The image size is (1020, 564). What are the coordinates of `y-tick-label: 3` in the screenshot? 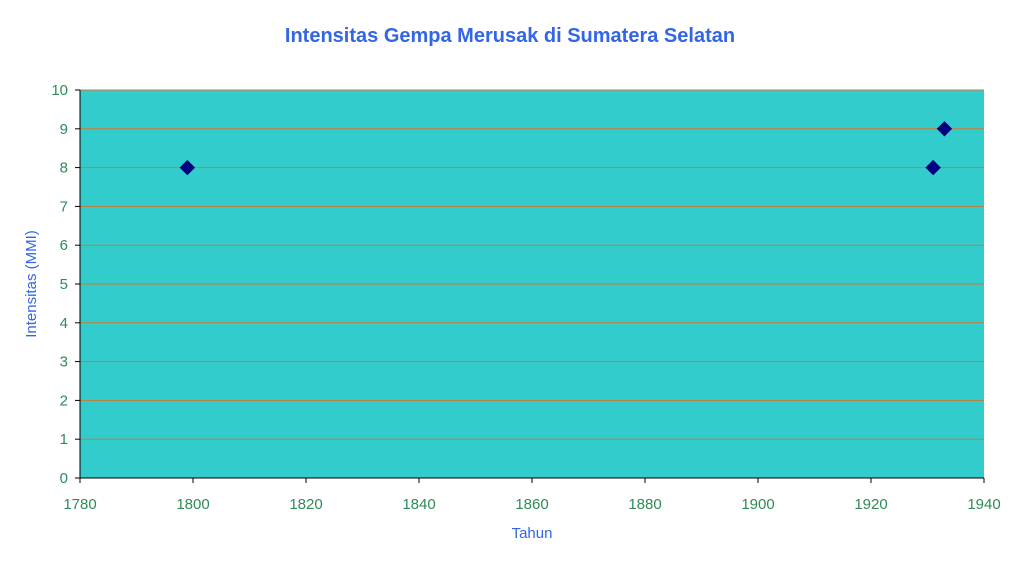 It's located at (64, 362).